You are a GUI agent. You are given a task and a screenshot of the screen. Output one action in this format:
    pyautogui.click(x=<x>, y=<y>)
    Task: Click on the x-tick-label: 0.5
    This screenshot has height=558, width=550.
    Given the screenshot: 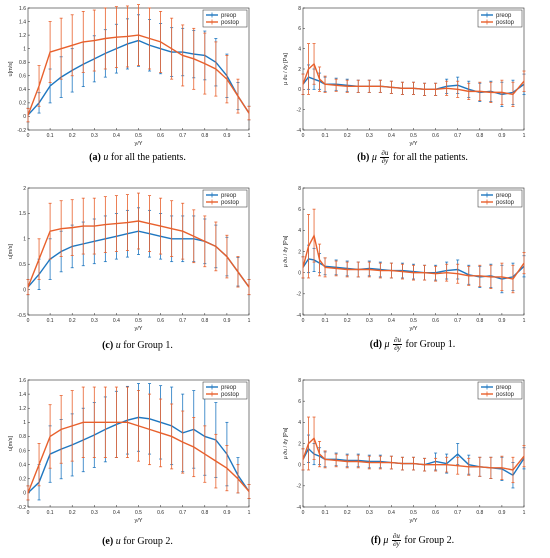 What is the action you would take?
    pyautogui.click(x=138, y=136)
    